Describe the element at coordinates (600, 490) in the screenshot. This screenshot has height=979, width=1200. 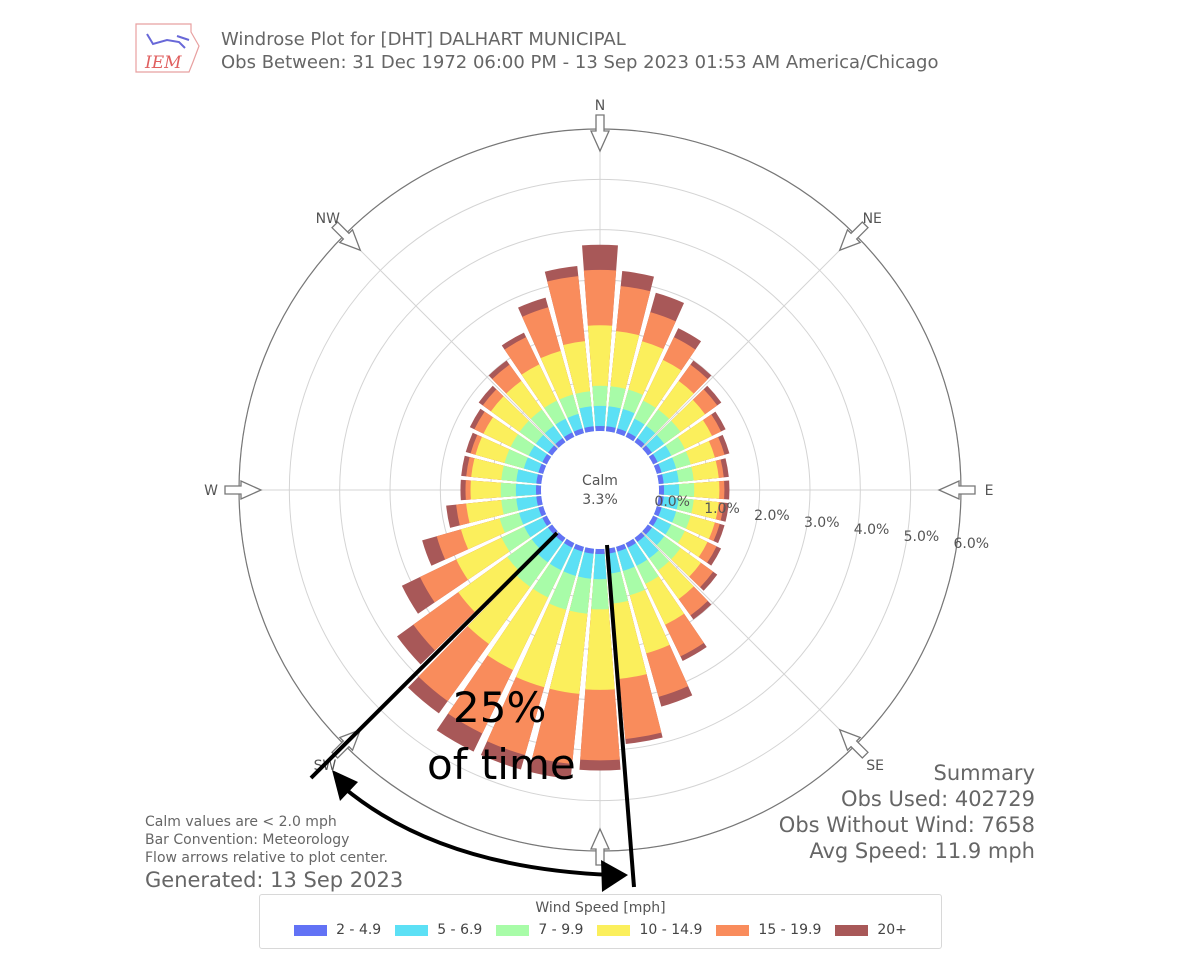
I see `calm-circle` at that location.